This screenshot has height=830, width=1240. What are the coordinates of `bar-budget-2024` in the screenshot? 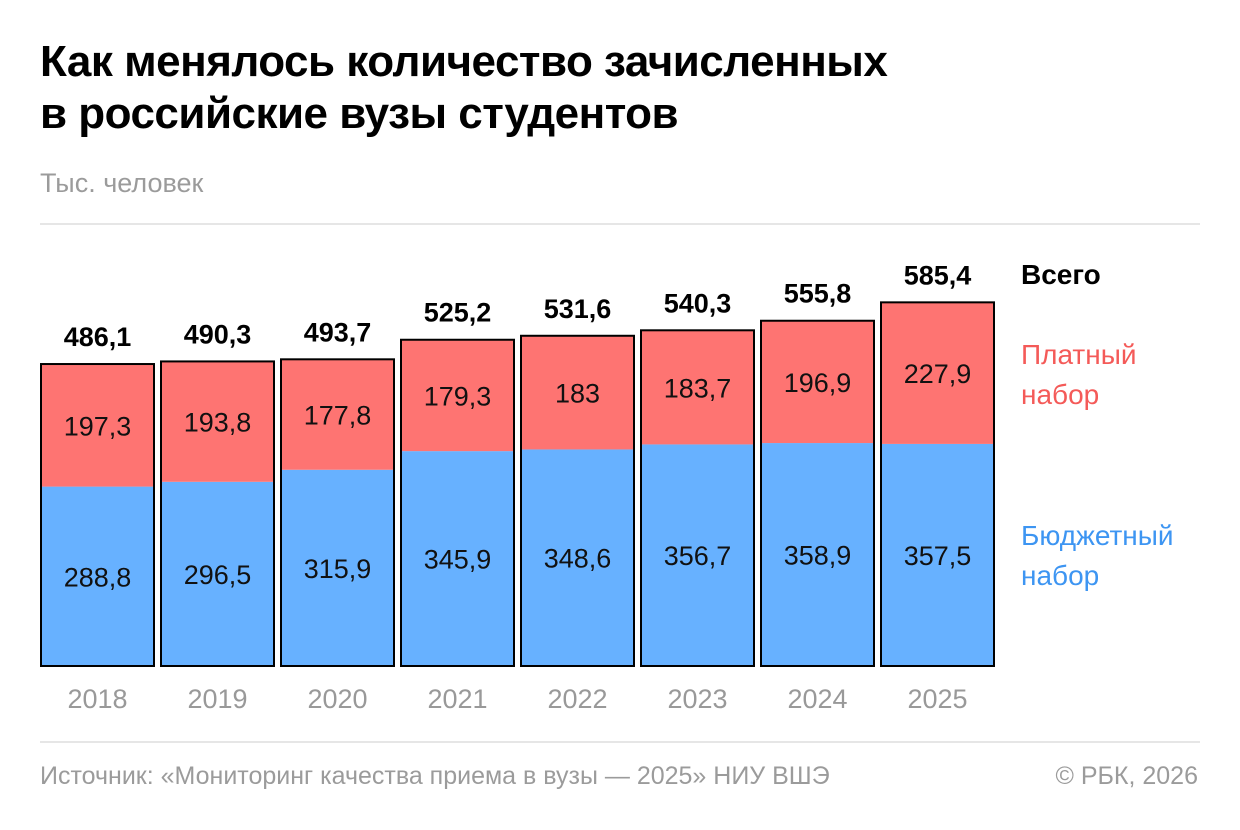 It's located at (817, 554).